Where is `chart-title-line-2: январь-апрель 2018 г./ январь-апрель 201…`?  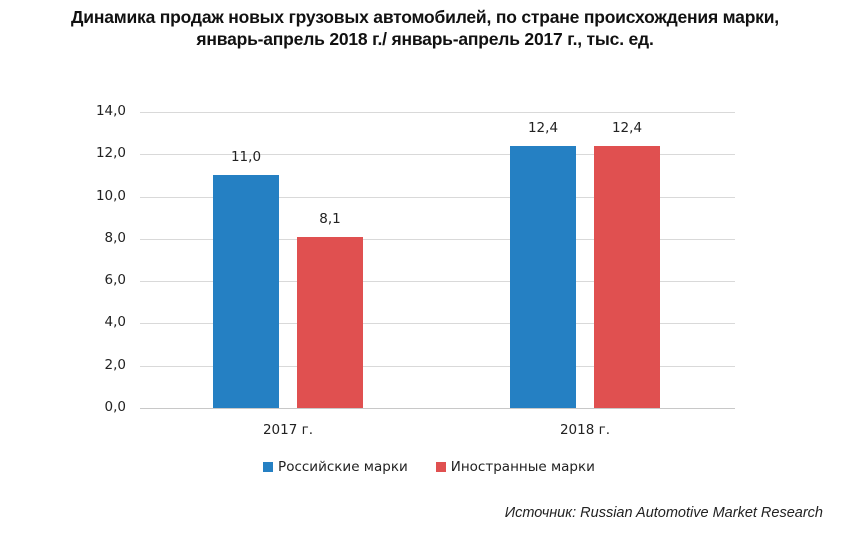 chart-title-line-2: январь-апрель 2018 г./ январь-апрель 201… is located at coordinates (425, 39).